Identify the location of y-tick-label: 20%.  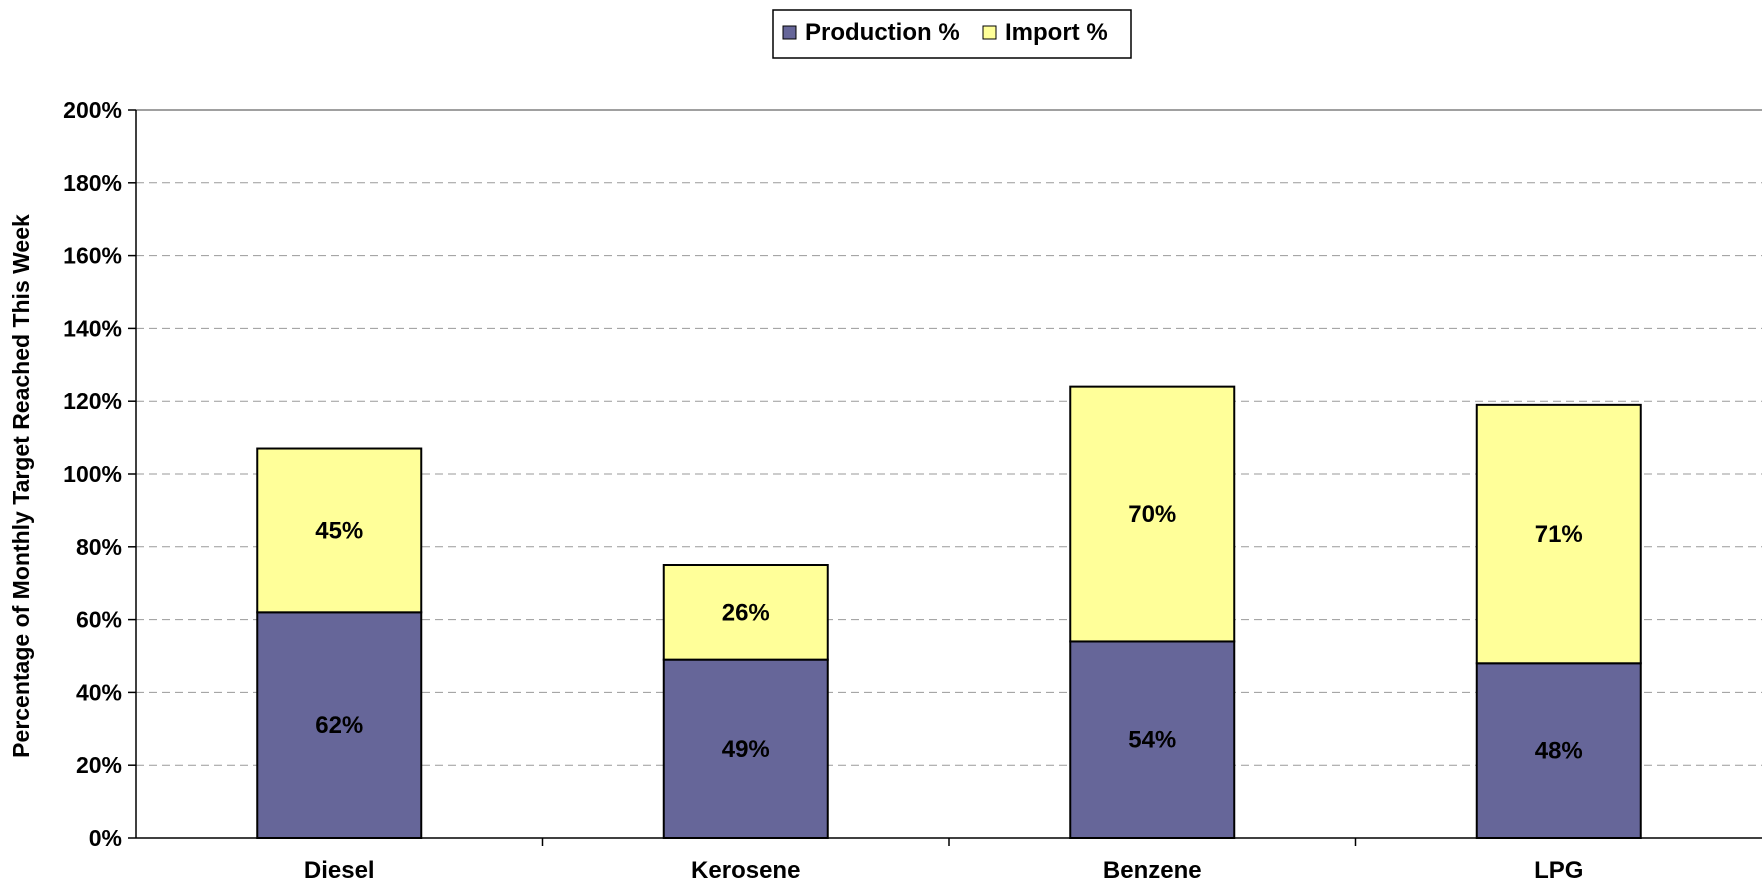
(99, 765).